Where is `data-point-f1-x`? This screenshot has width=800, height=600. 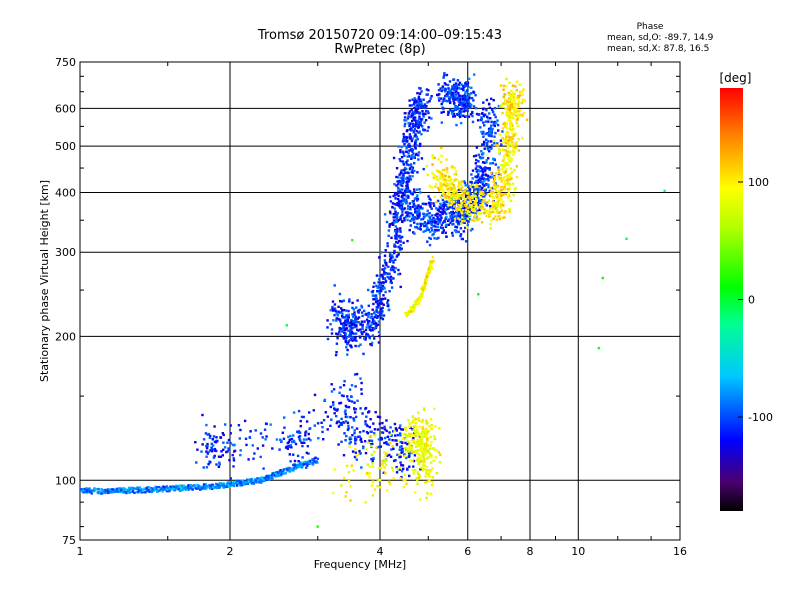
data-point-f1-x is located at coordinates (408, 314).